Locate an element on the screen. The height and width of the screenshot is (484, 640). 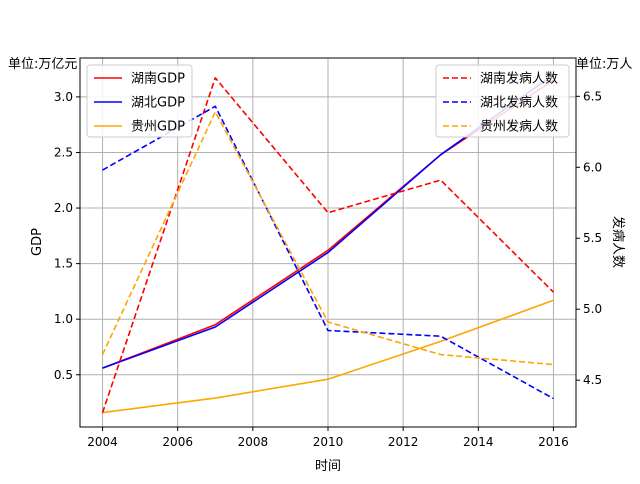
legend-label: 湖南GDP is located at coordinates (158, 79).